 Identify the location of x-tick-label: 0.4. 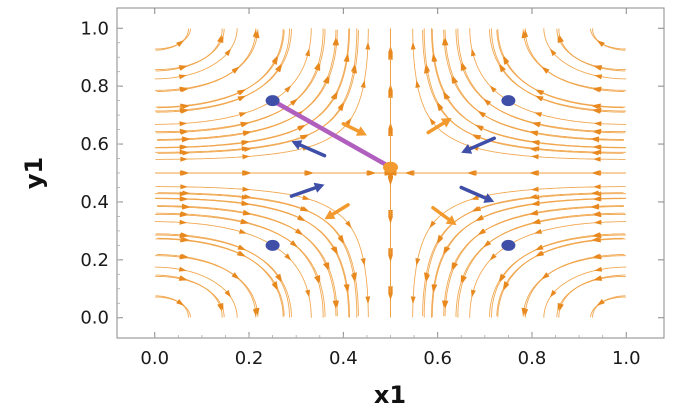
(343, 358).